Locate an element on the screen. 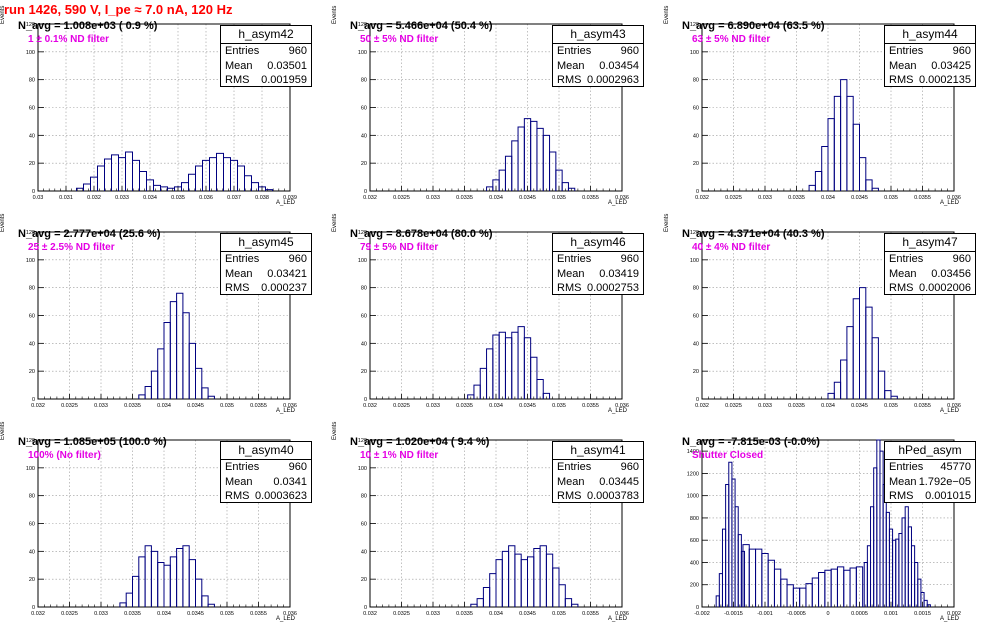 This screenshot has width=996, height=631. stats-title: h_asym43 is located at coordinates (598, 35).